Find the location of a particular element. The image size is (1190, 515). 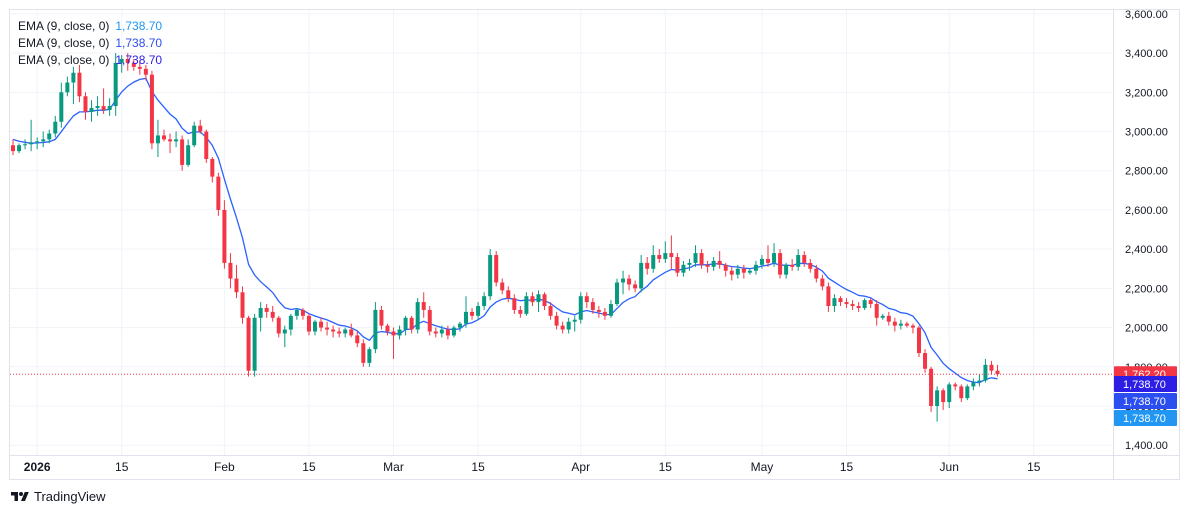

price-tags: 1,762.201,738.701,738.701,738.70 is located at coordinates (1145, 396).